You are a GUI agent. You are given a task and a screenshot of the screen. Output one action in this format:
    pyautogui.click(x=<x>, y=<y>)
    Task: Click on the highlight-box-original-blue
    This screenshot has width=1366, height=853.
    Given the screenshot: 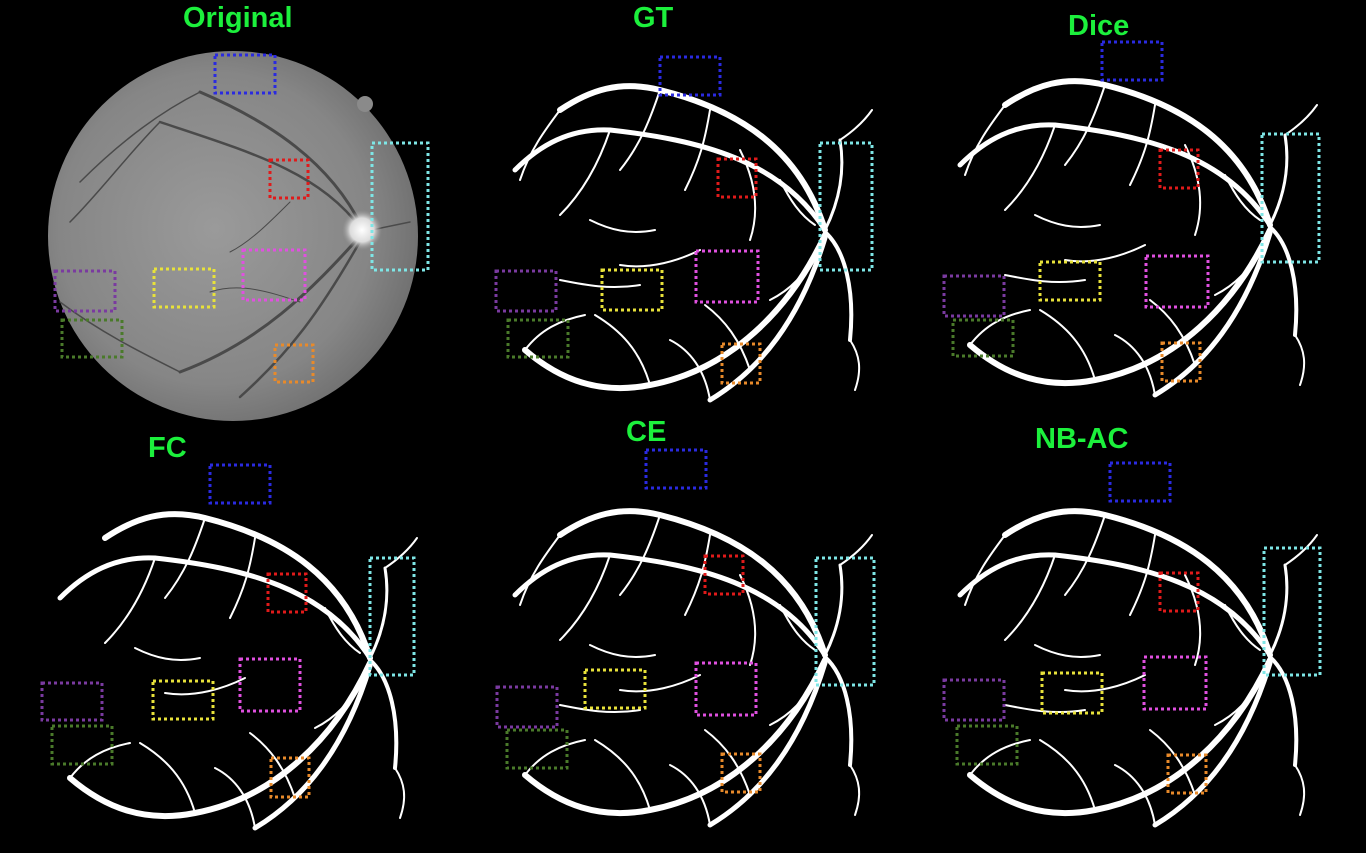 What is the action you would take?
    pyautogui.click(x=245, y=74)
    